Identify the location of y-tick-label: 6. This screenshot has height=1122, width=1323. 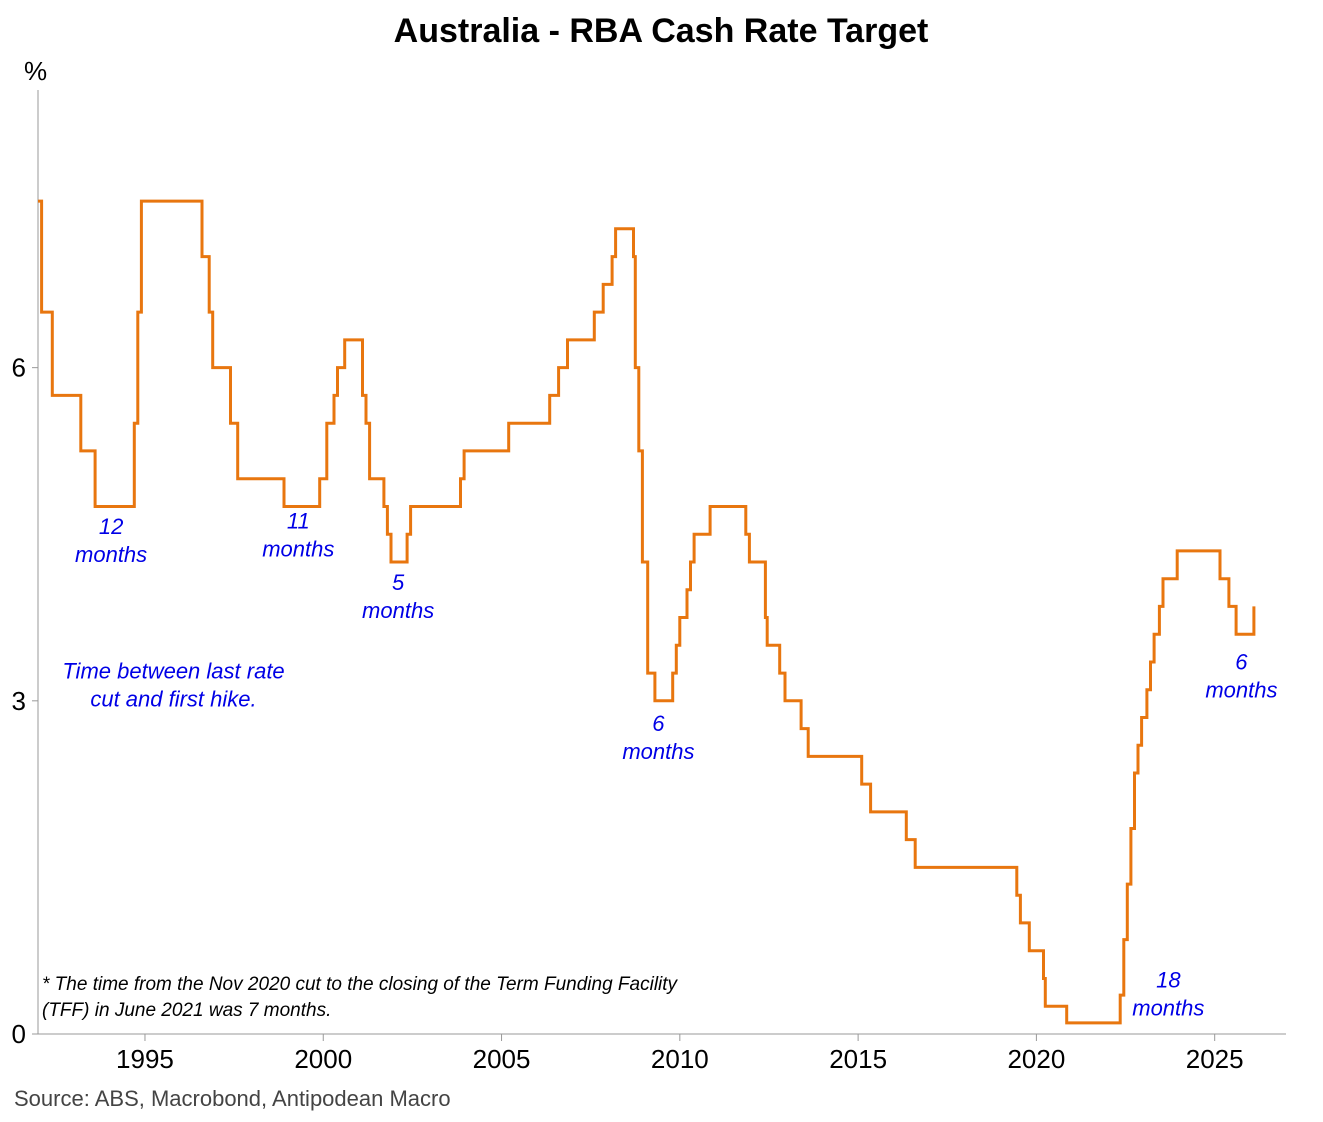
(19, 368).